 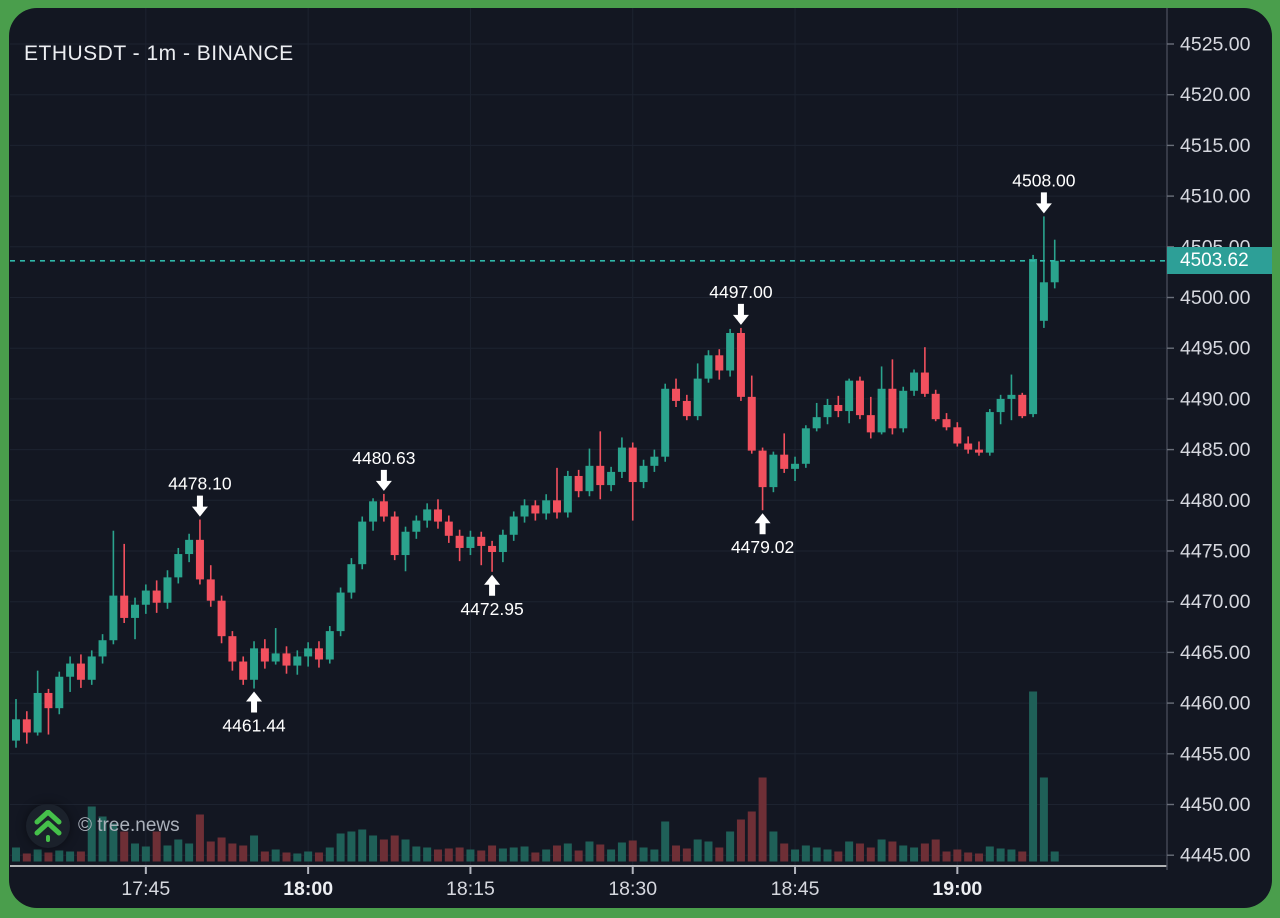 I want to click on annotation-arrow-up-icon, so click(x=254, y=702).